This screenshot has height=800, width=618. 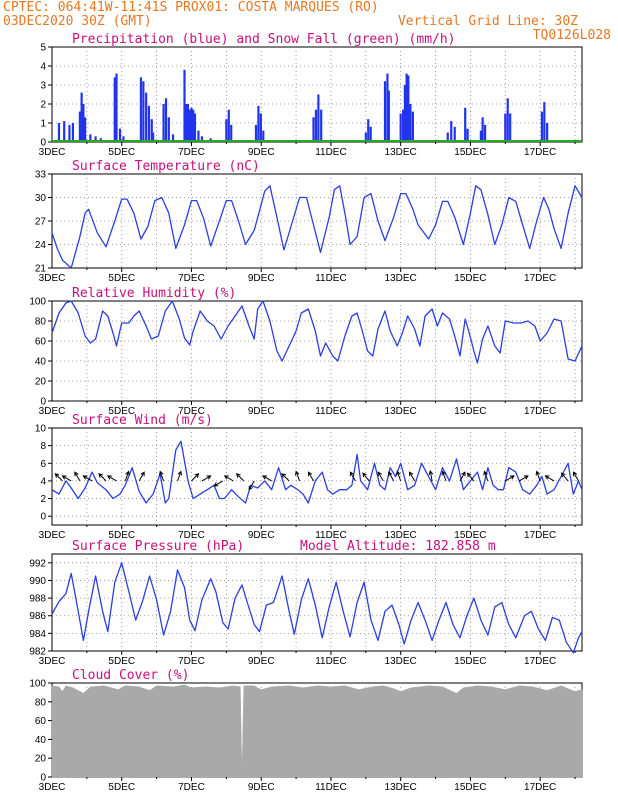 I want to click on wind-ytick-label: 0, so click(x=43, y=517).